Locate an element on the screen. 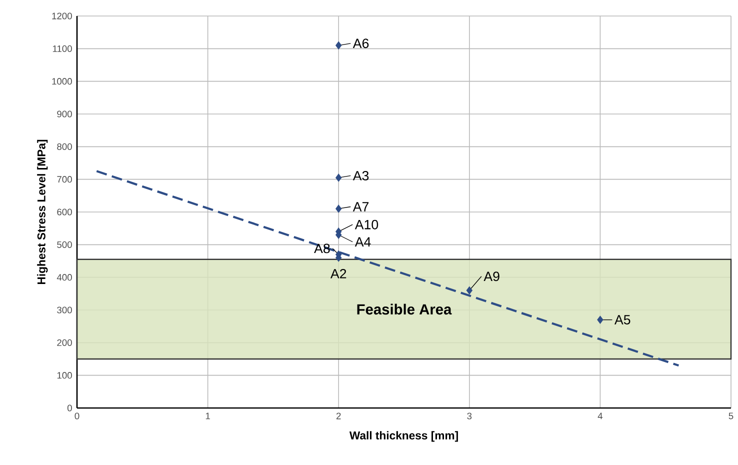 The height and width of the screenshot is (465, 738). annotation: A4 is located at coordinates (362, 241).